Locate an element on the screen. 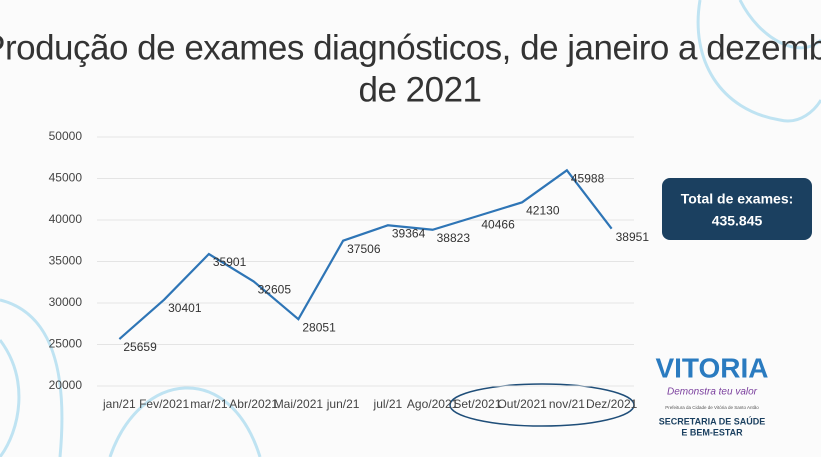 Image resolution: width=821 pixels, height=457 pixels. value-label: 45988 is located at coordinates (588, 178).